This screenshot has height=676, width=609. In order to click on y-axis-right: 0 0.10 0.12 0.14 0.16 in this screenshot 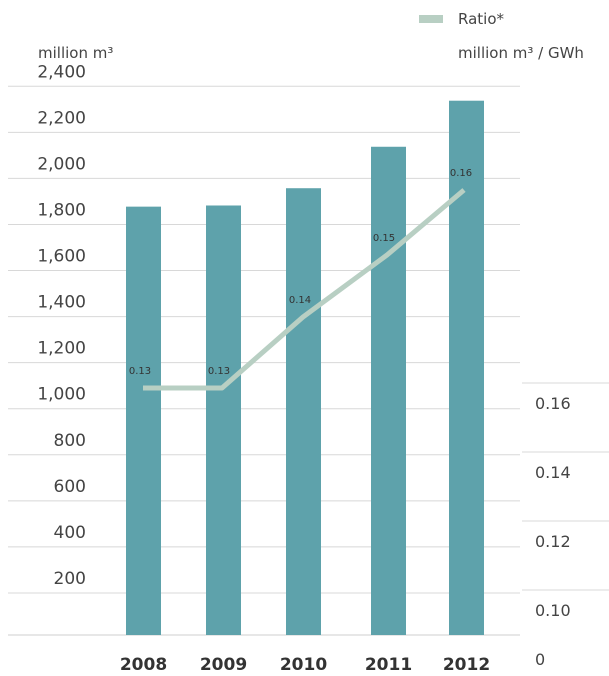, I will do `click(553, 531)`.